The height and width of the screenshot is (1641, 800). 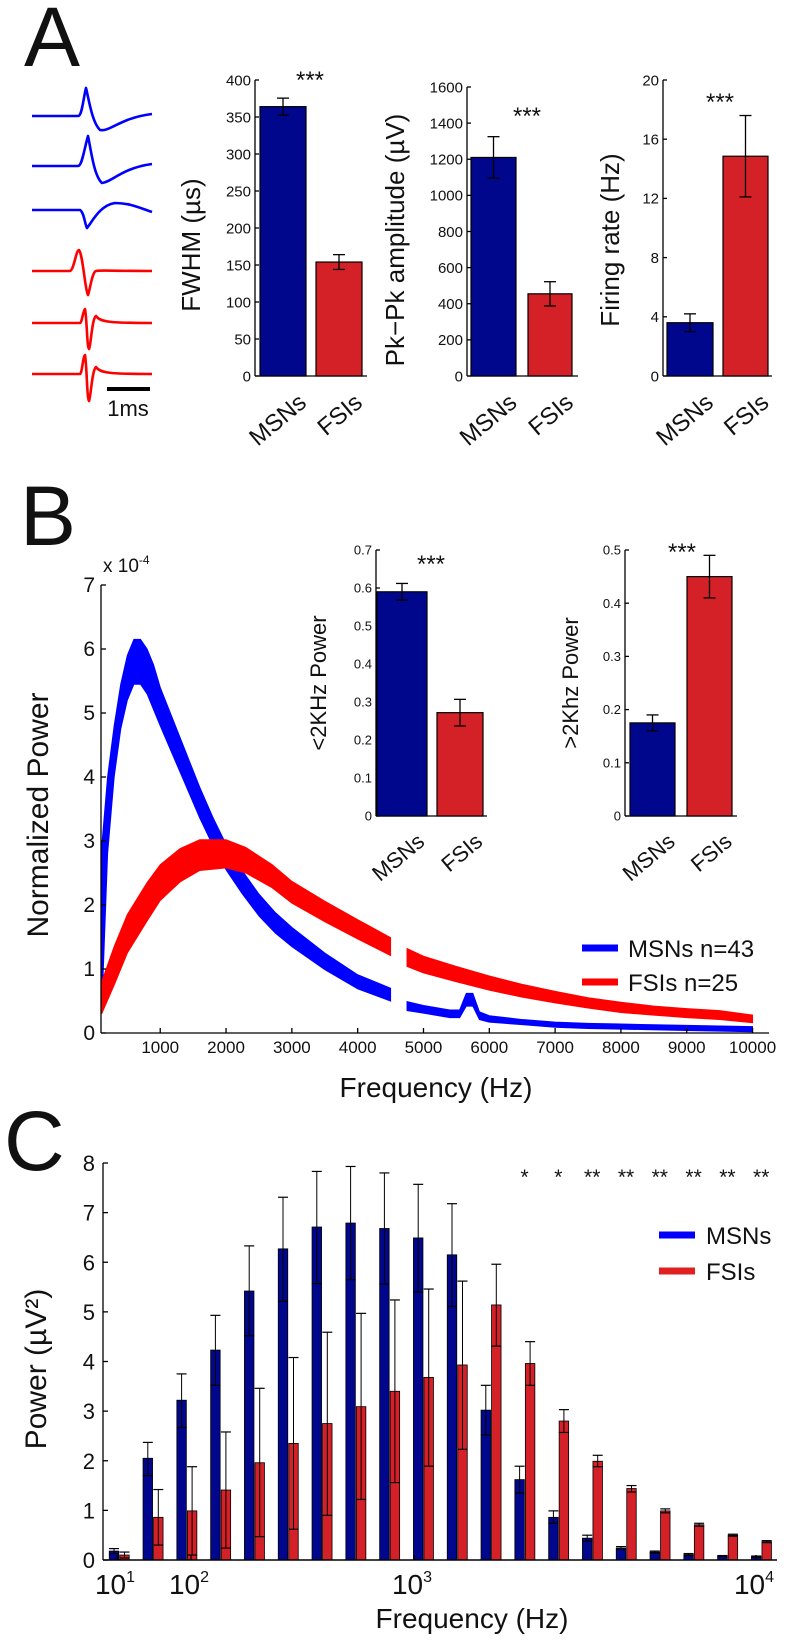 I want to click on x-tick-label: 4000, so click(x=358, y=1047).